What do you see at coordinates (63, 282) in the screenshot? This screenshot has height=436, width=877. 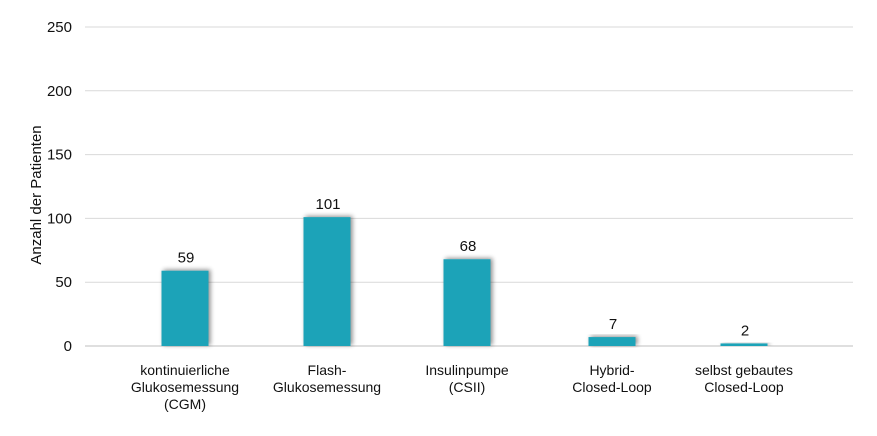 I see `y-tick-label: 50` at bounding box center [63, 282].